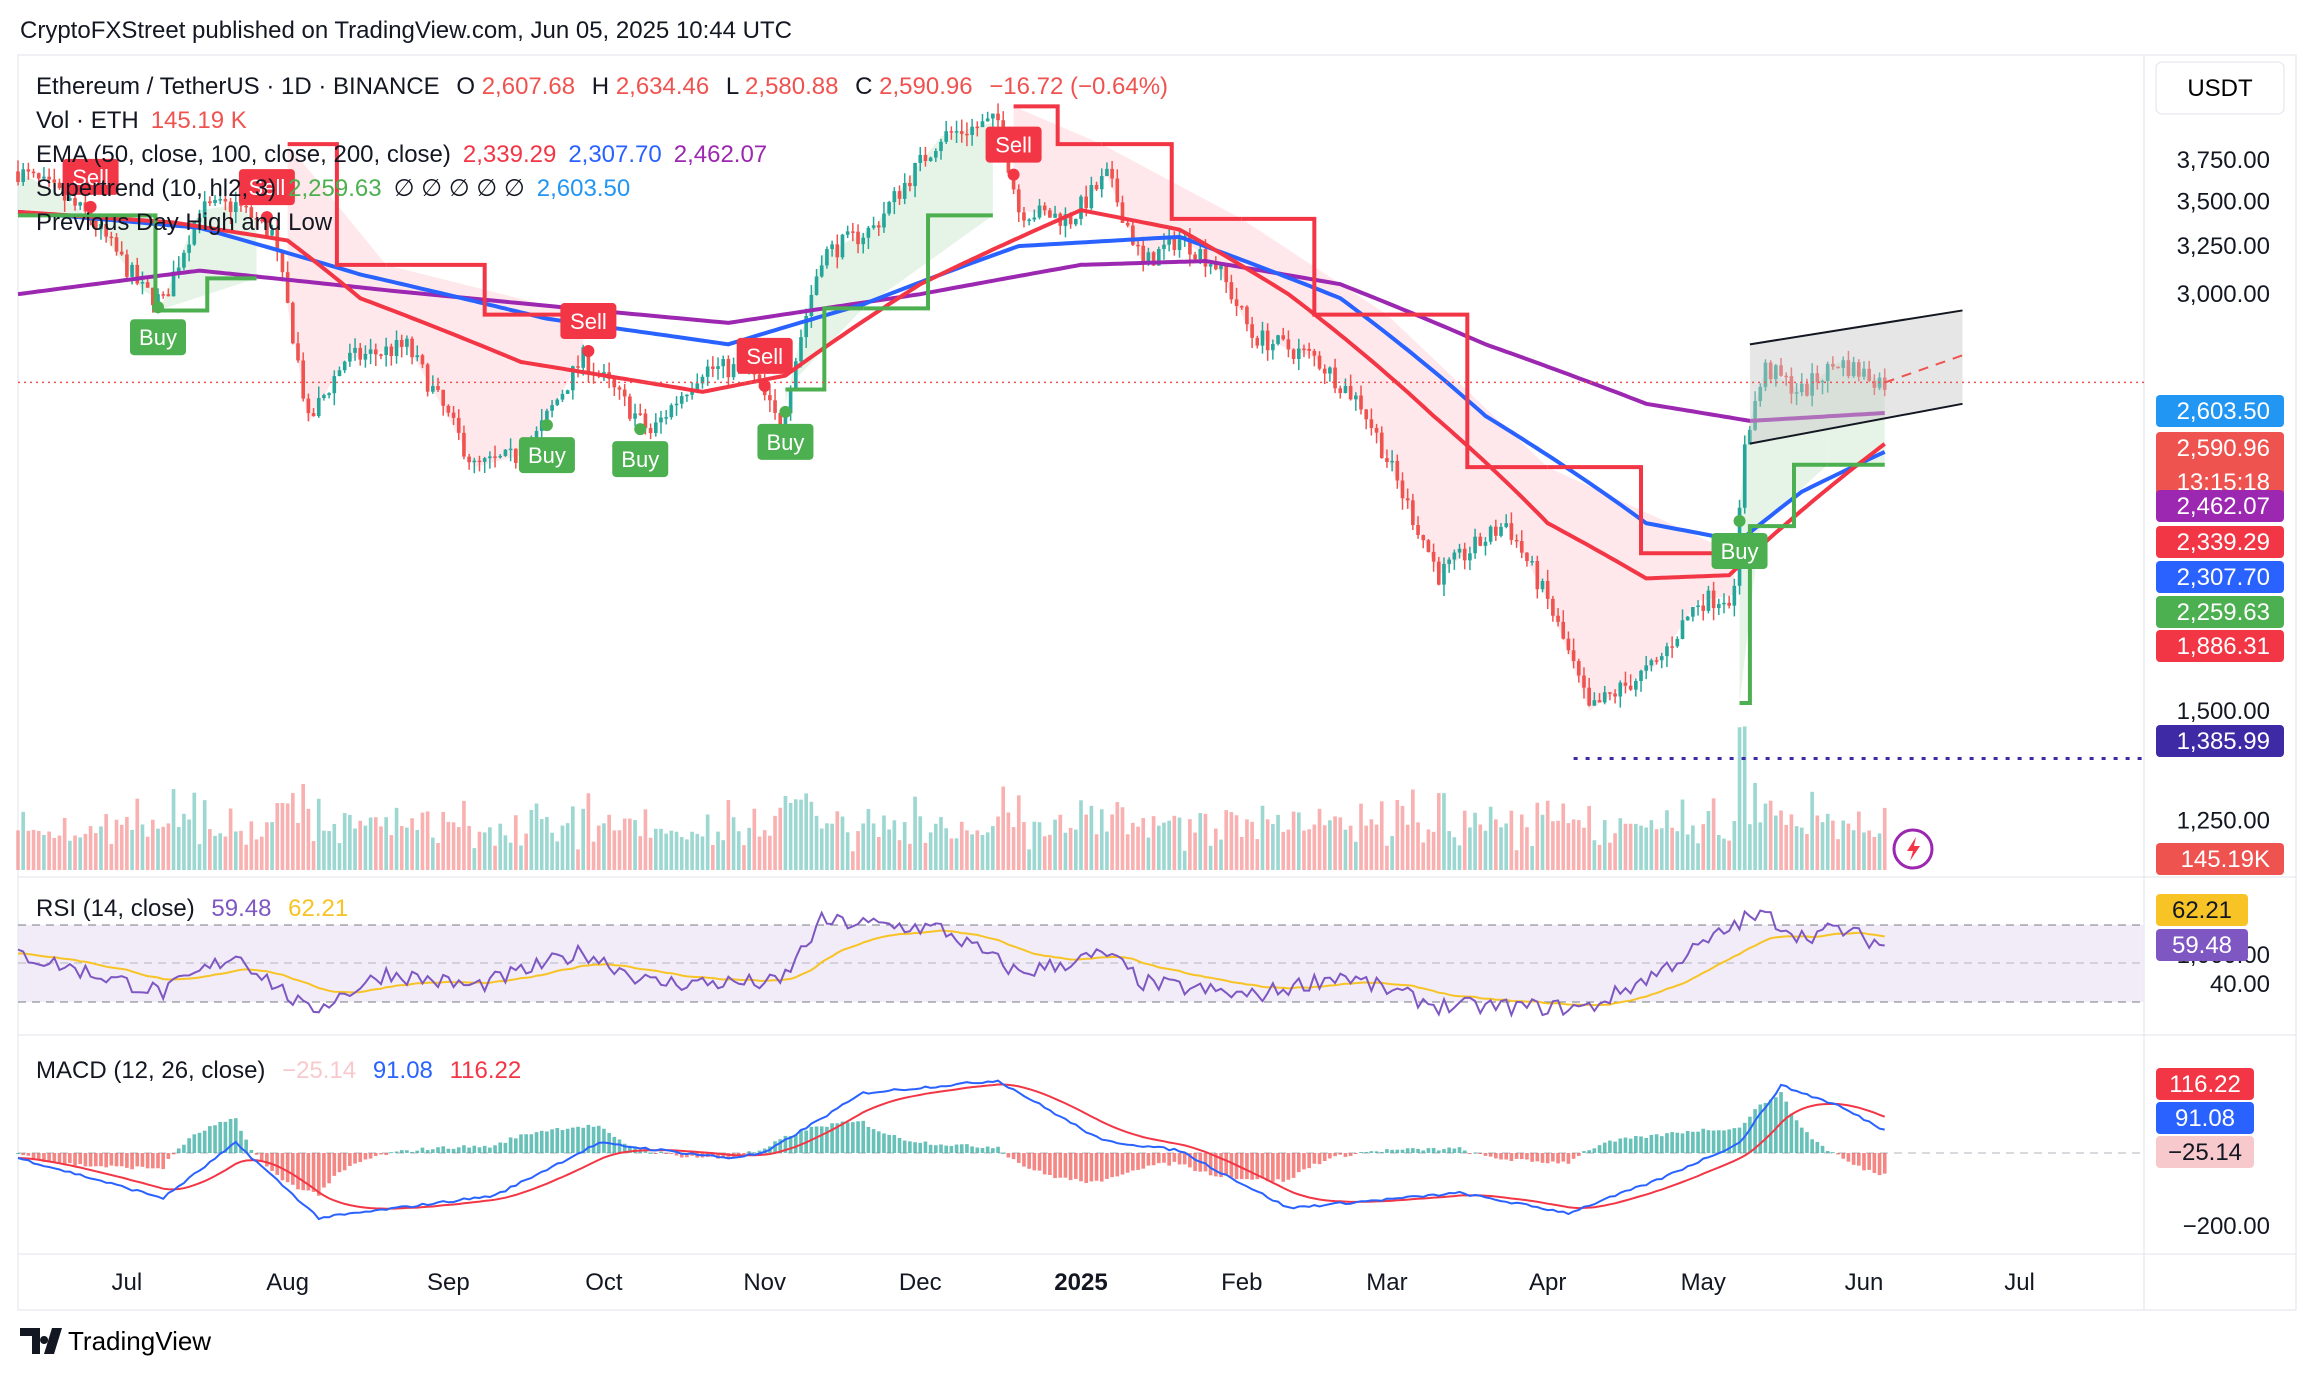  I want to click on currency-button, so click(2220, 88).